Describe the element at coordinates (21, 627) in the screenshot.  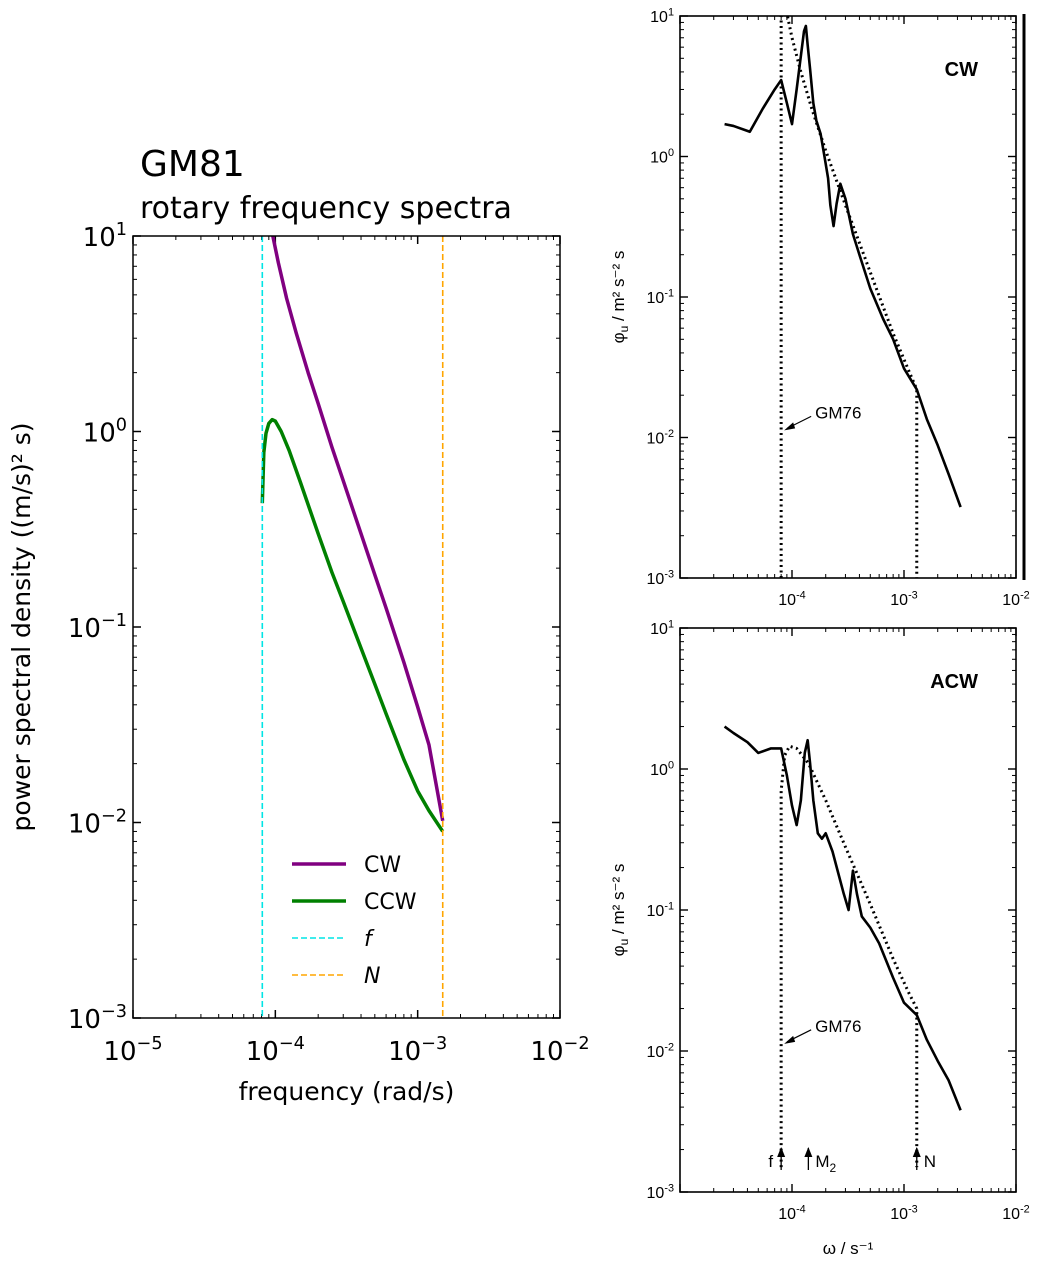
I see `y-axis-label: power spectral density ((m/s)² s)` at that location.